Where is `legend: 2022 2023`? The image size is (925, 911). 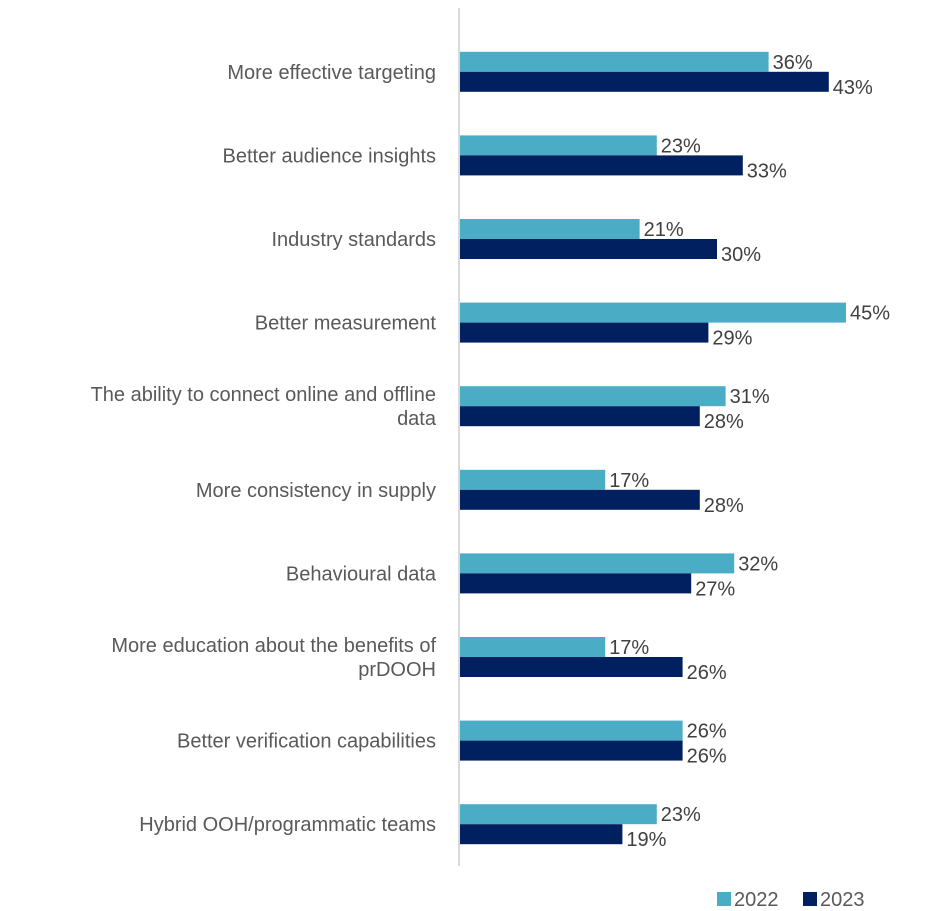 legend: 2022 2023 is located at coordinates (791, 900).